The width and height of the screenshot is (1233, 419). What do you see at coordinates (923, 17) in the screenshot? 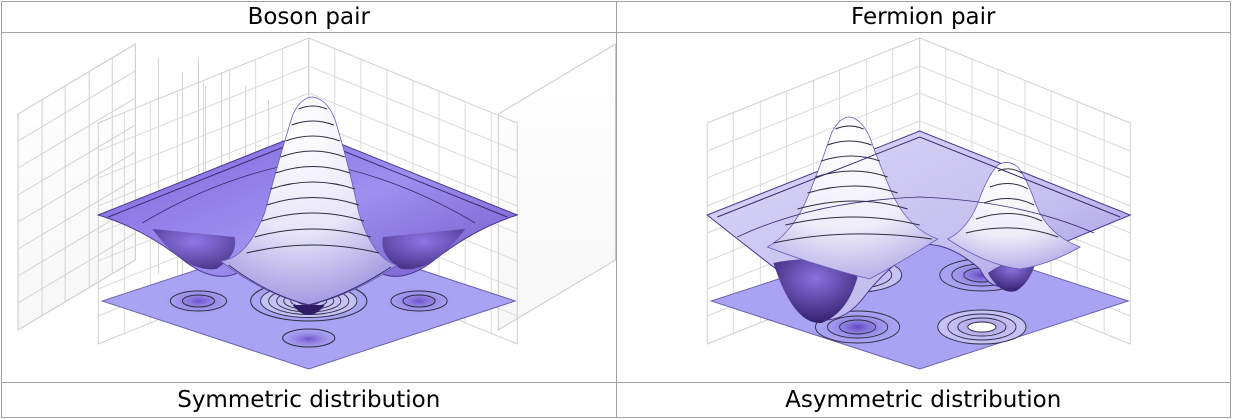
I see `header-fermion-pair: Fermion pair` at bounding box center [923, 17].